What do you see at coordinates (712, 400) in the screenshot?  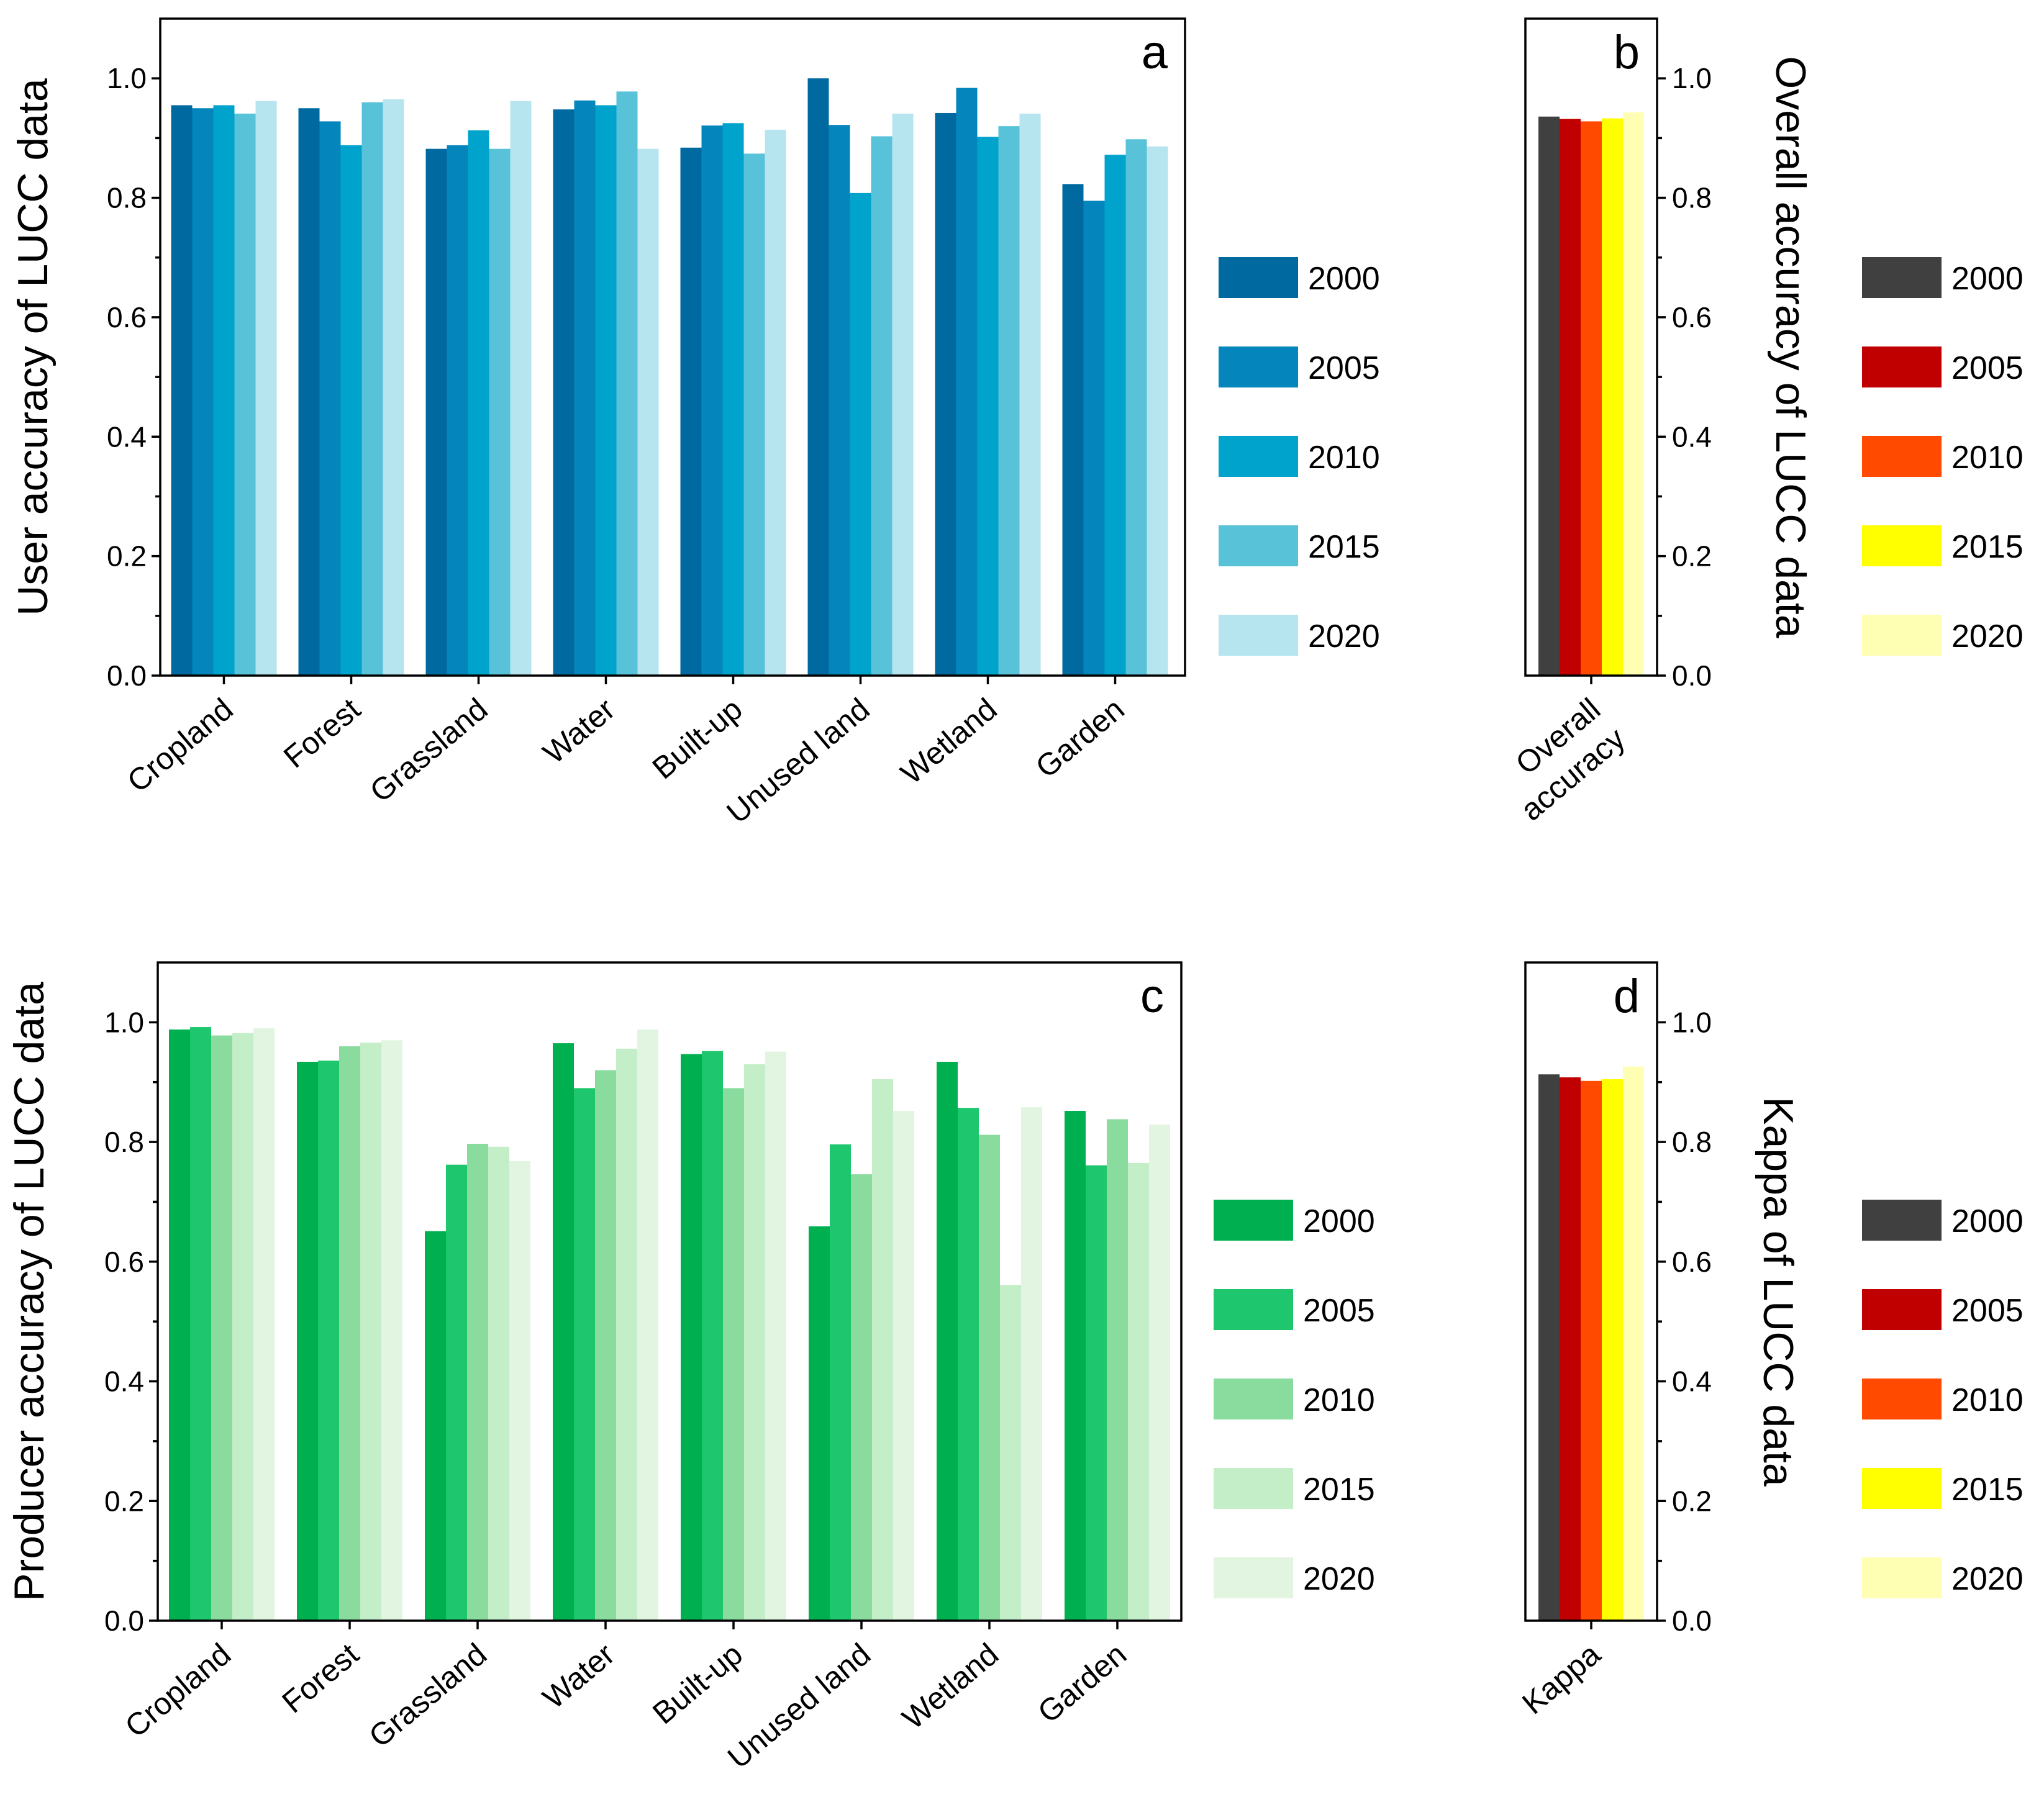 I see `bar-a-built-up-2005` at bounding box center [712, 400].